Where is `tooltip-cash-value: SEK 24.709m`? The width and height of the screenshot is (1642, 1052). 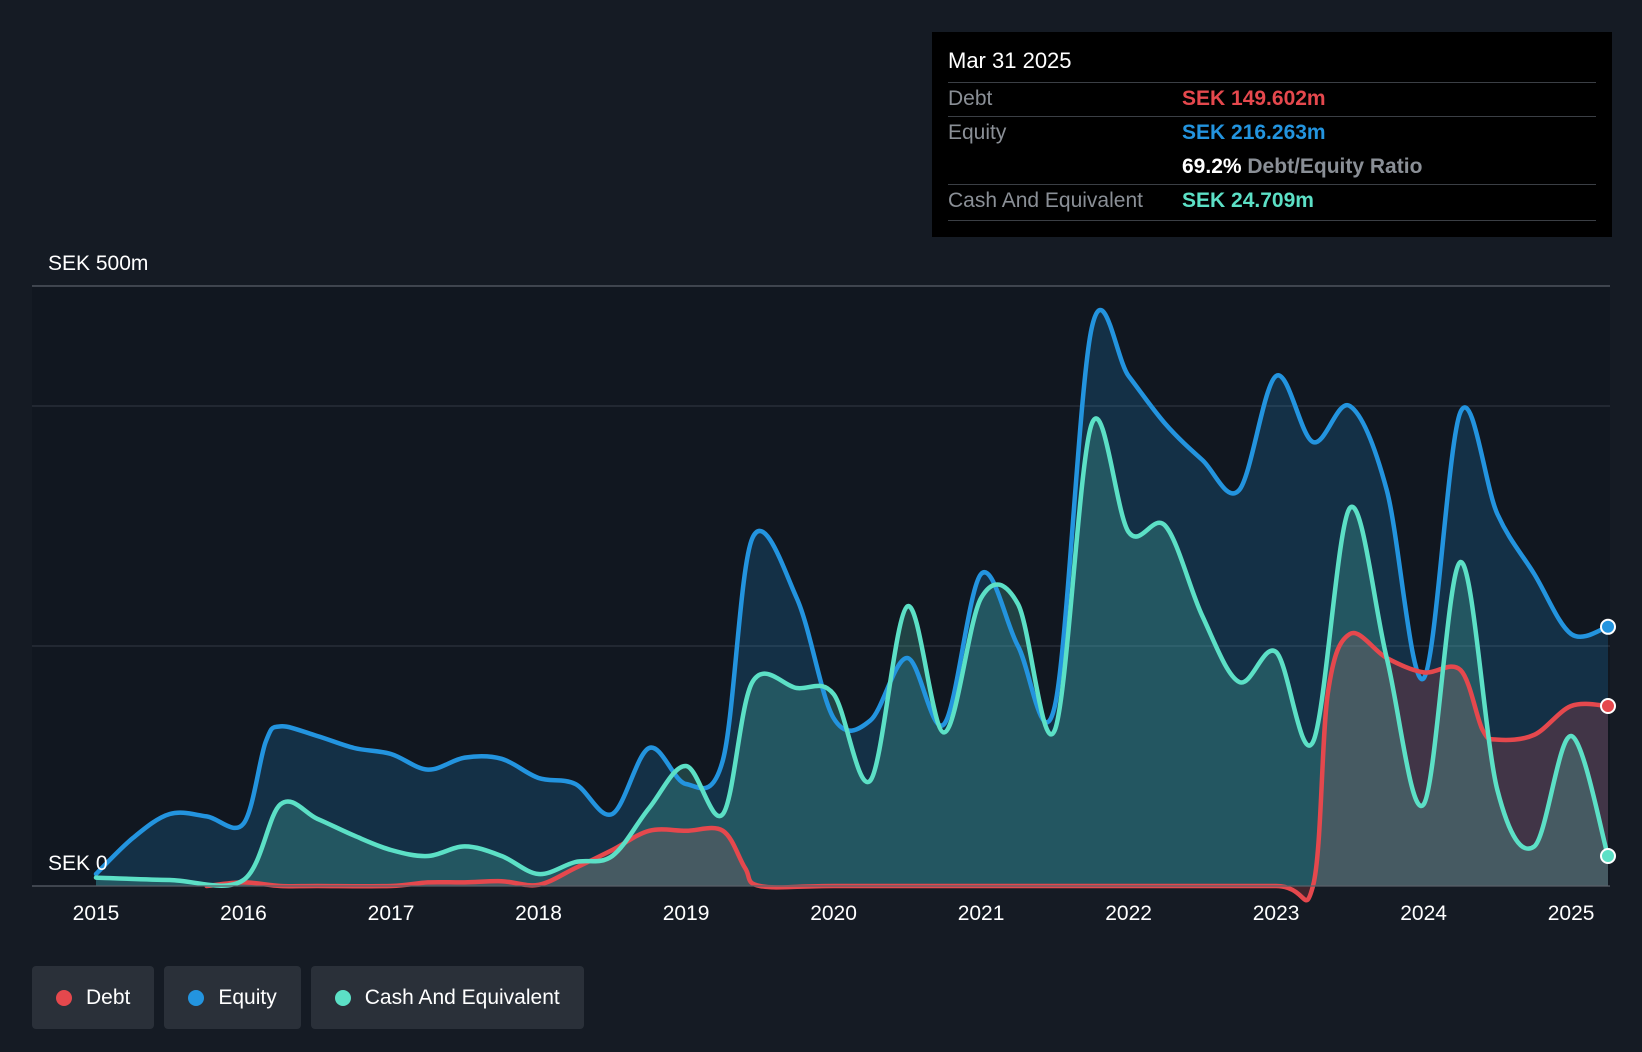
tooltip-cash-value: SEK 24.709m is located at coordinates (1248, 200).